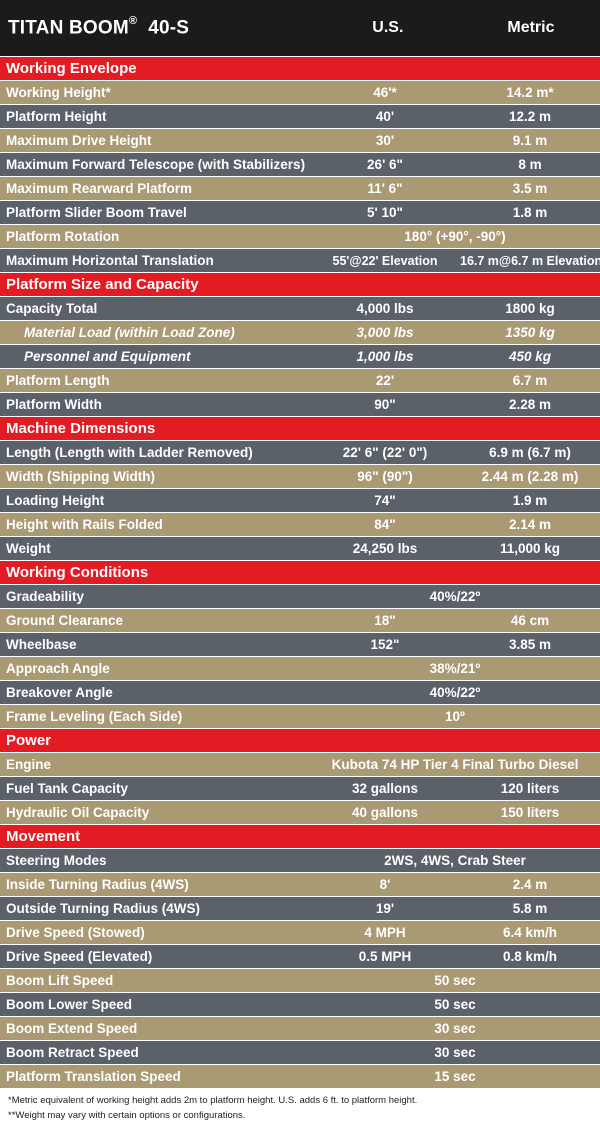 Image resolution: width=600 pixels, height=1133 pixels. What do you see at coordinates (58, 380) in the screenshot?
I see `spec-label: Platform Length` at bounding box center [58, 380].